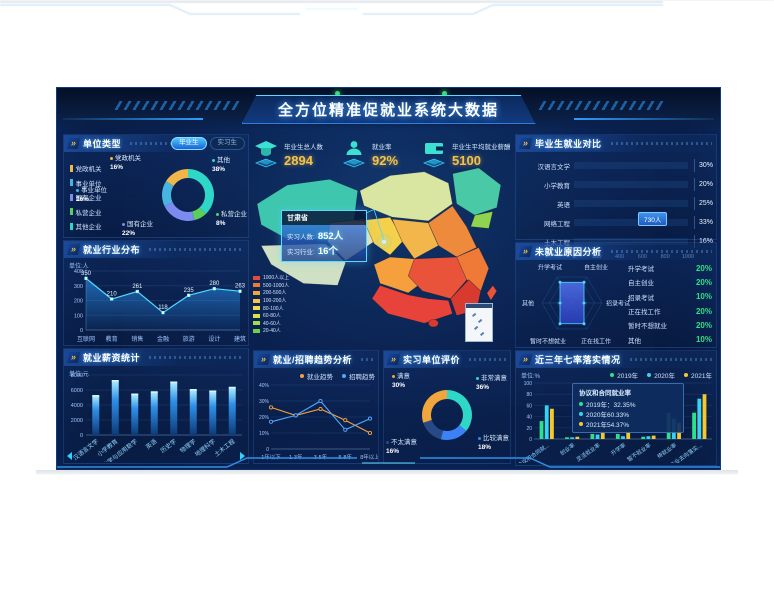 The height and width of the screenshot is (600, 774). I want to click on map-tooltip-label: 实习行业:, so click(301, 252).